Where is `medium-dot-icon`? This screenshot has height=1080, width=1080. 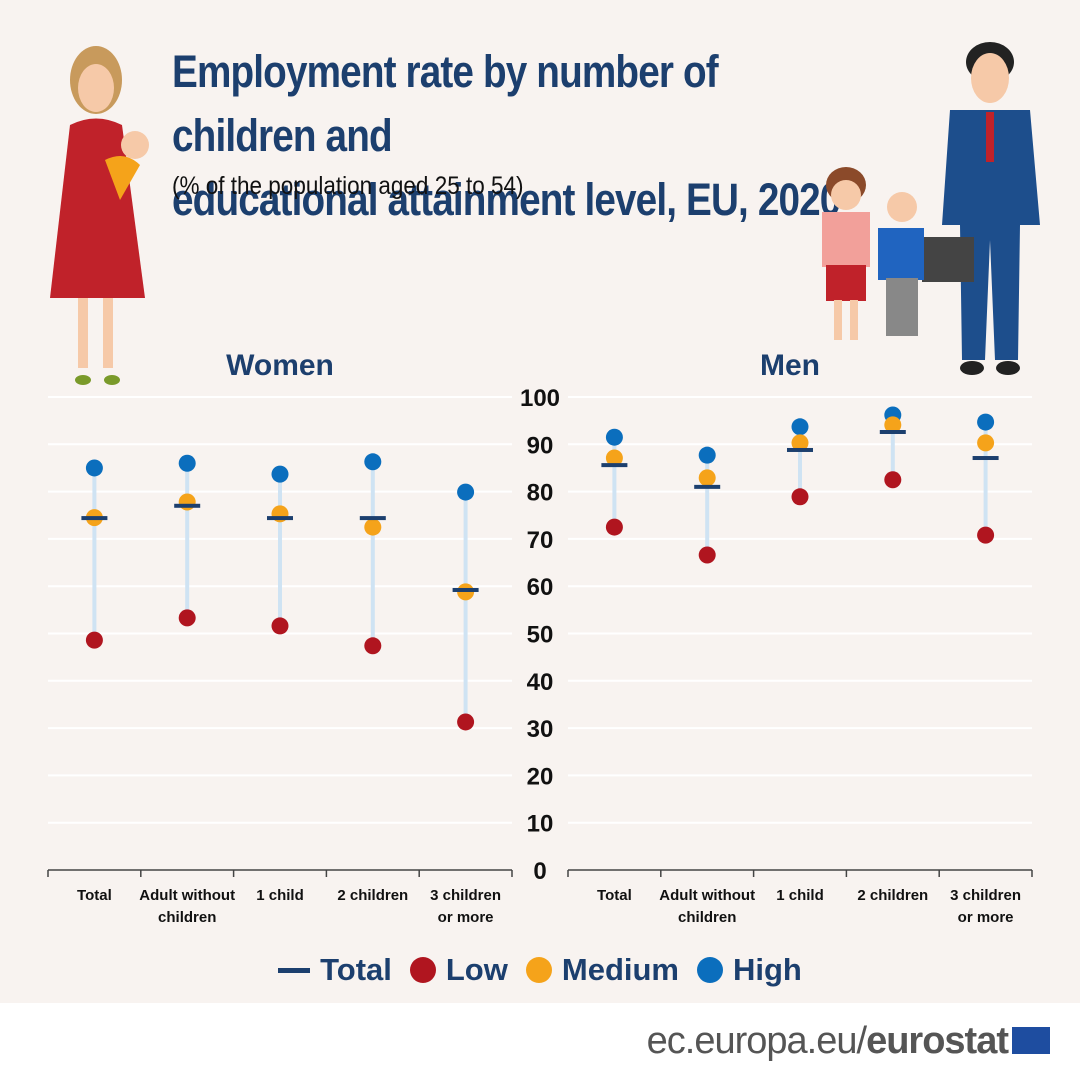 medium-dot-icon is located at coordinates (538, 970).